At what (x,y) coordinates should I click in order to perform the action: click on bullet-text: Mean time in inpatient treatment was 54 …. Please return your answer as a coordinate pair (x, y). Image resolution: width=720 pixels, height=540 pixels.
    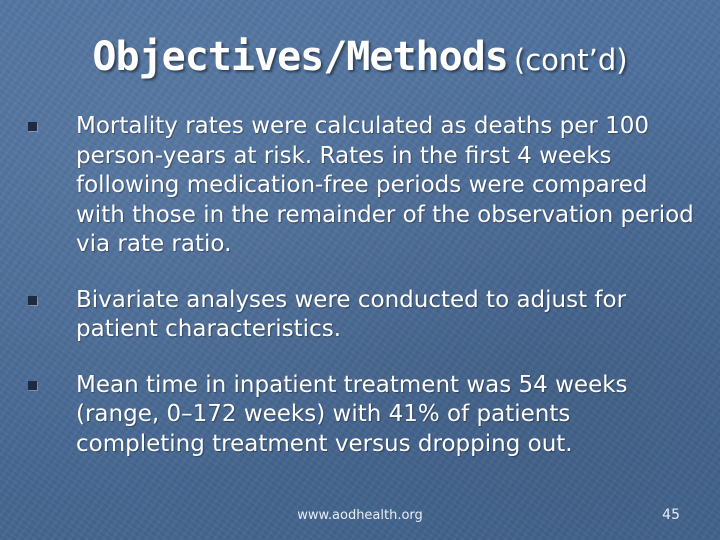
    Looking at the image, I should click on (352, 414).